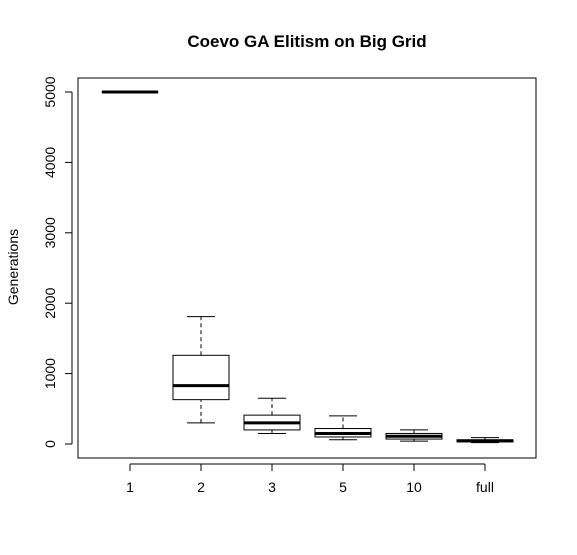 The height and width of the screenshot is (555, 577). What do you see at coordinates (50, 444) in the screenshot?
I see `y-tick-label-0: 0` at bounding box center [50, 444].